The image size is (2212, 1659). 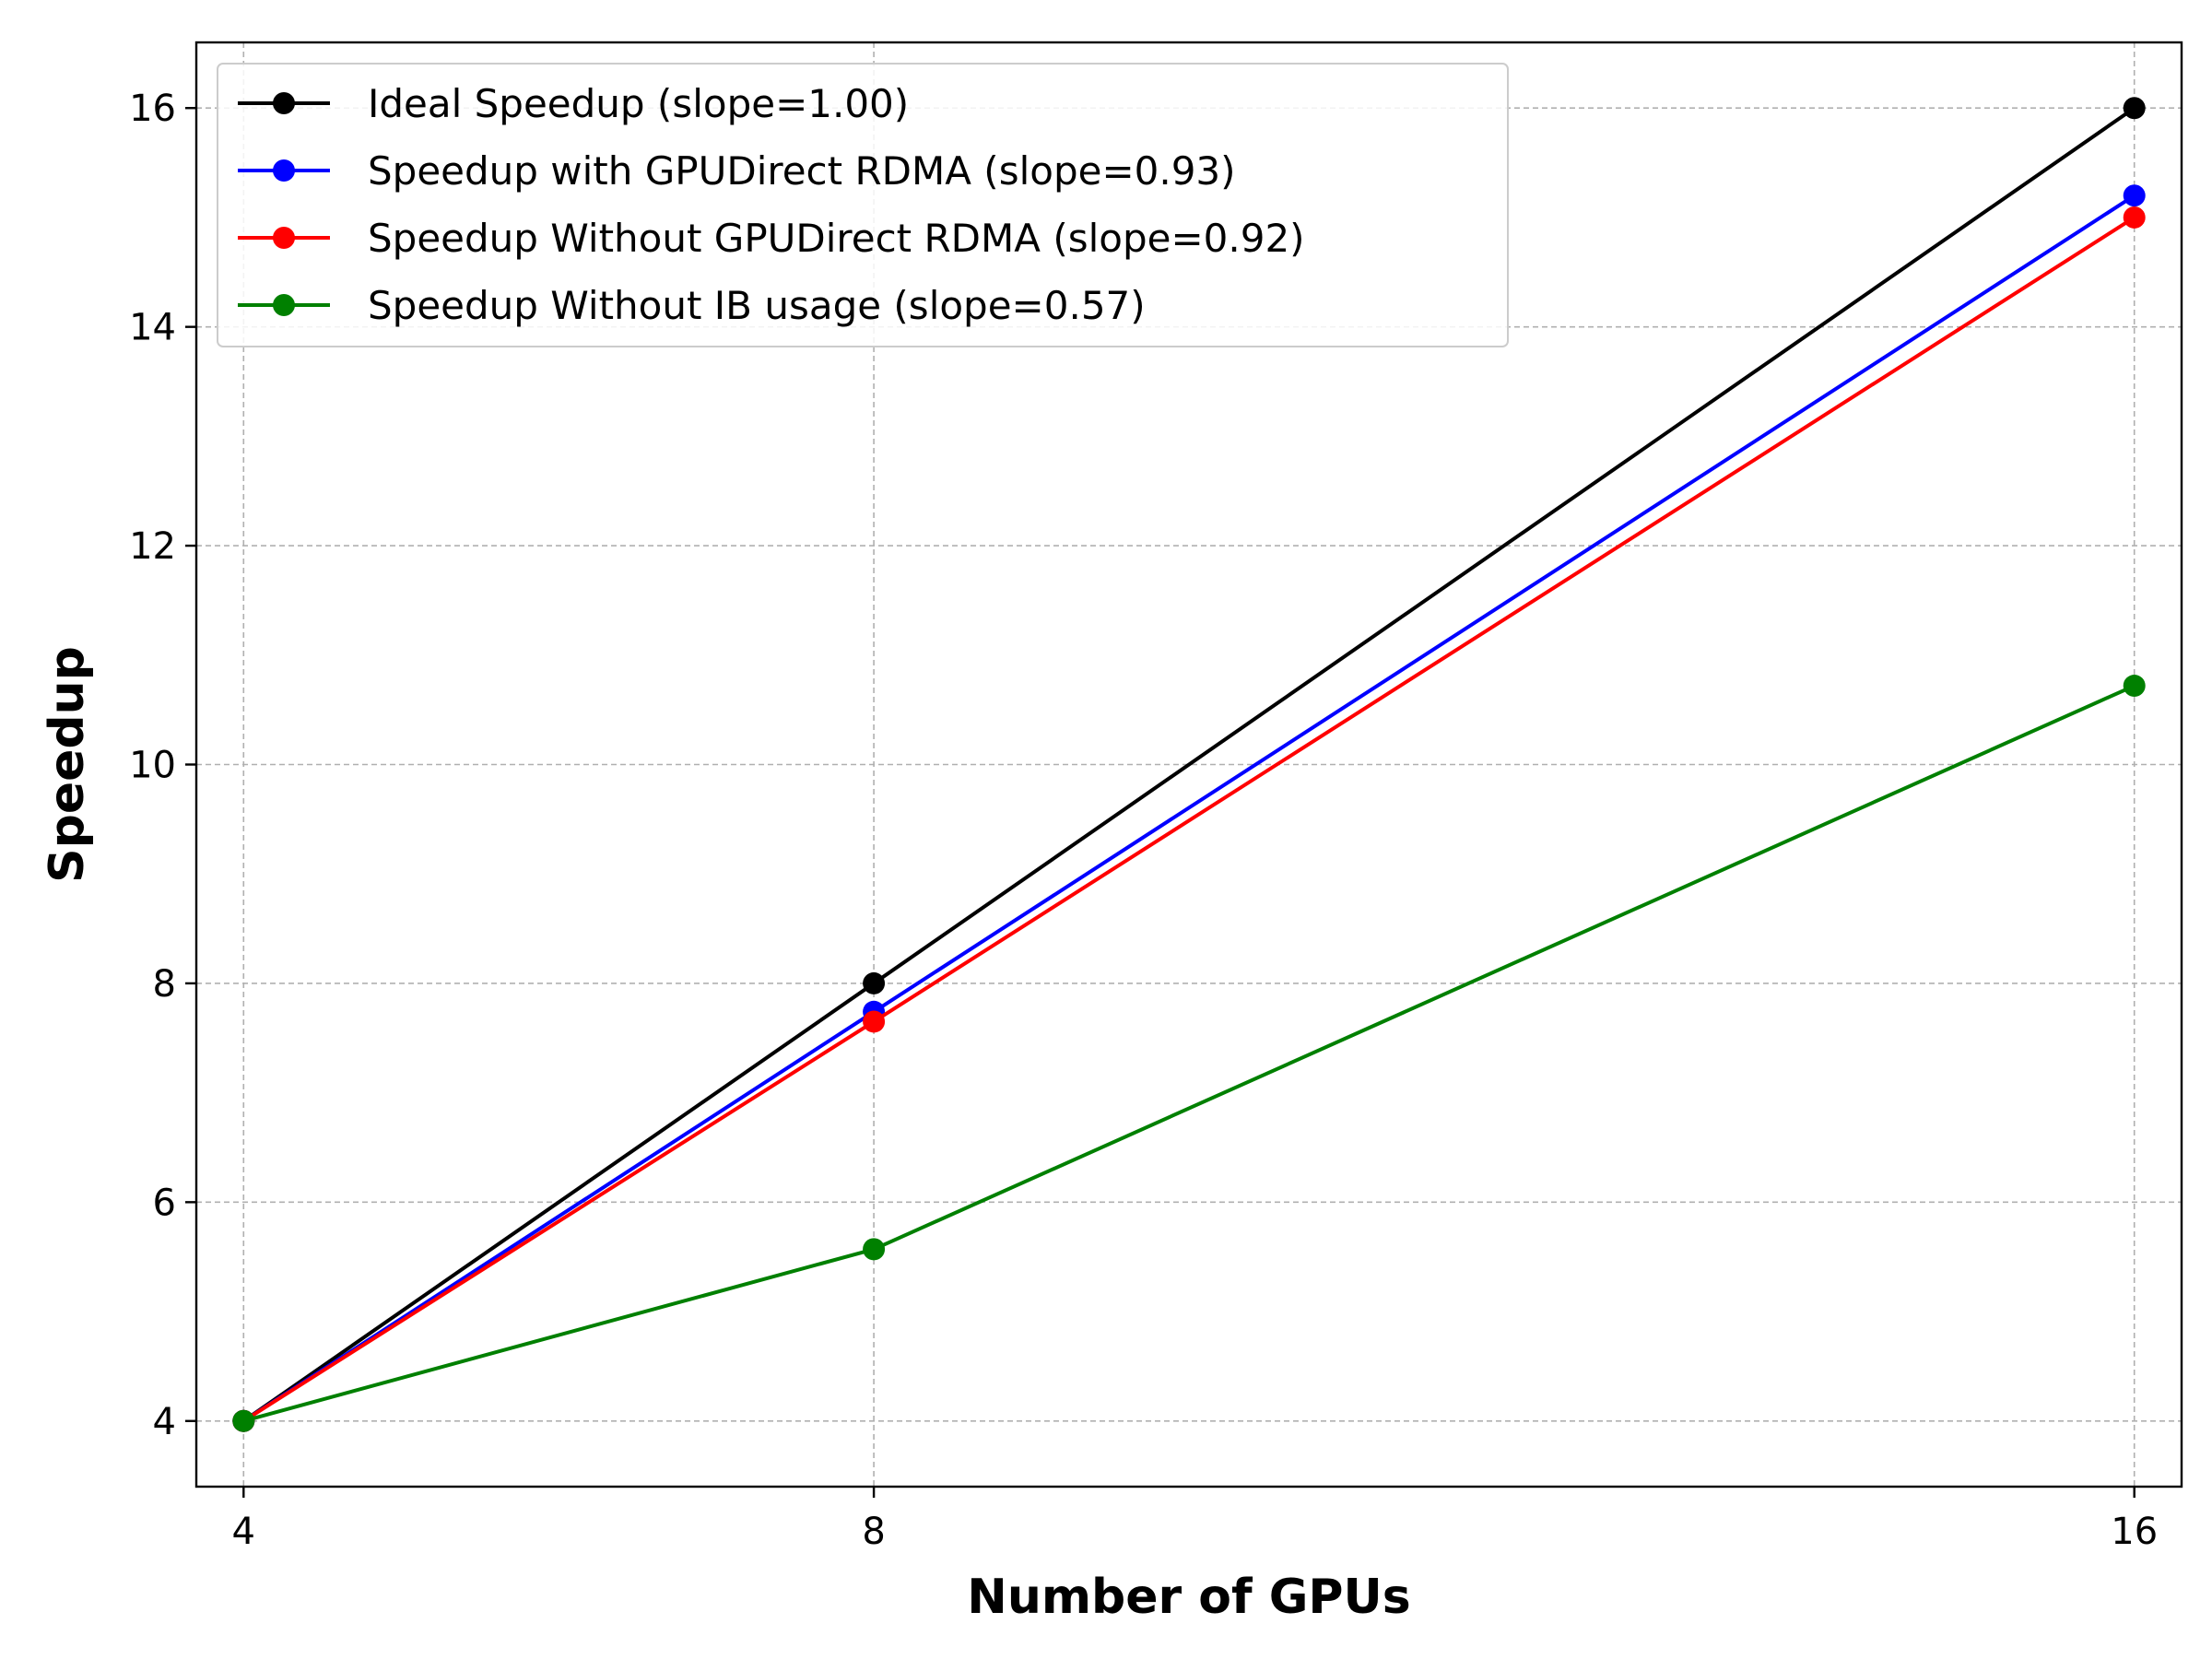 What do you see at coordinates (67, 764) in the screenshot?
I see `y-axis-label: Speedup` at bounding box center [67, 764].